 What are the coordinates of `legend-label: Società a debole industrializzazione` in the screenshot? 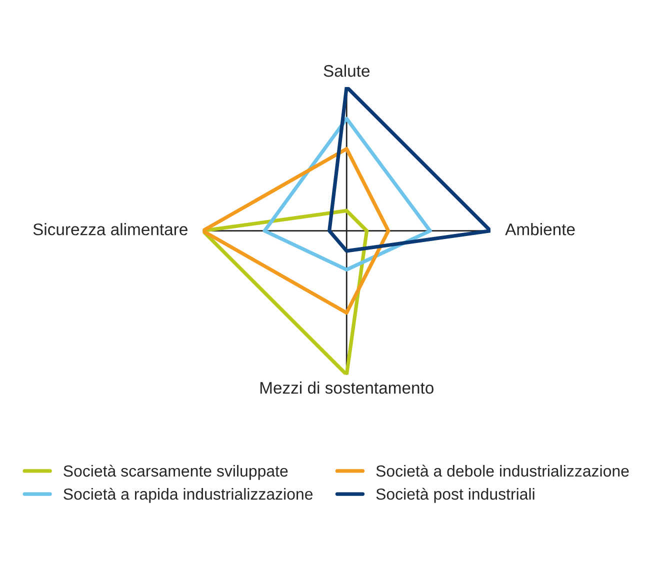 It's located at (502, 470).